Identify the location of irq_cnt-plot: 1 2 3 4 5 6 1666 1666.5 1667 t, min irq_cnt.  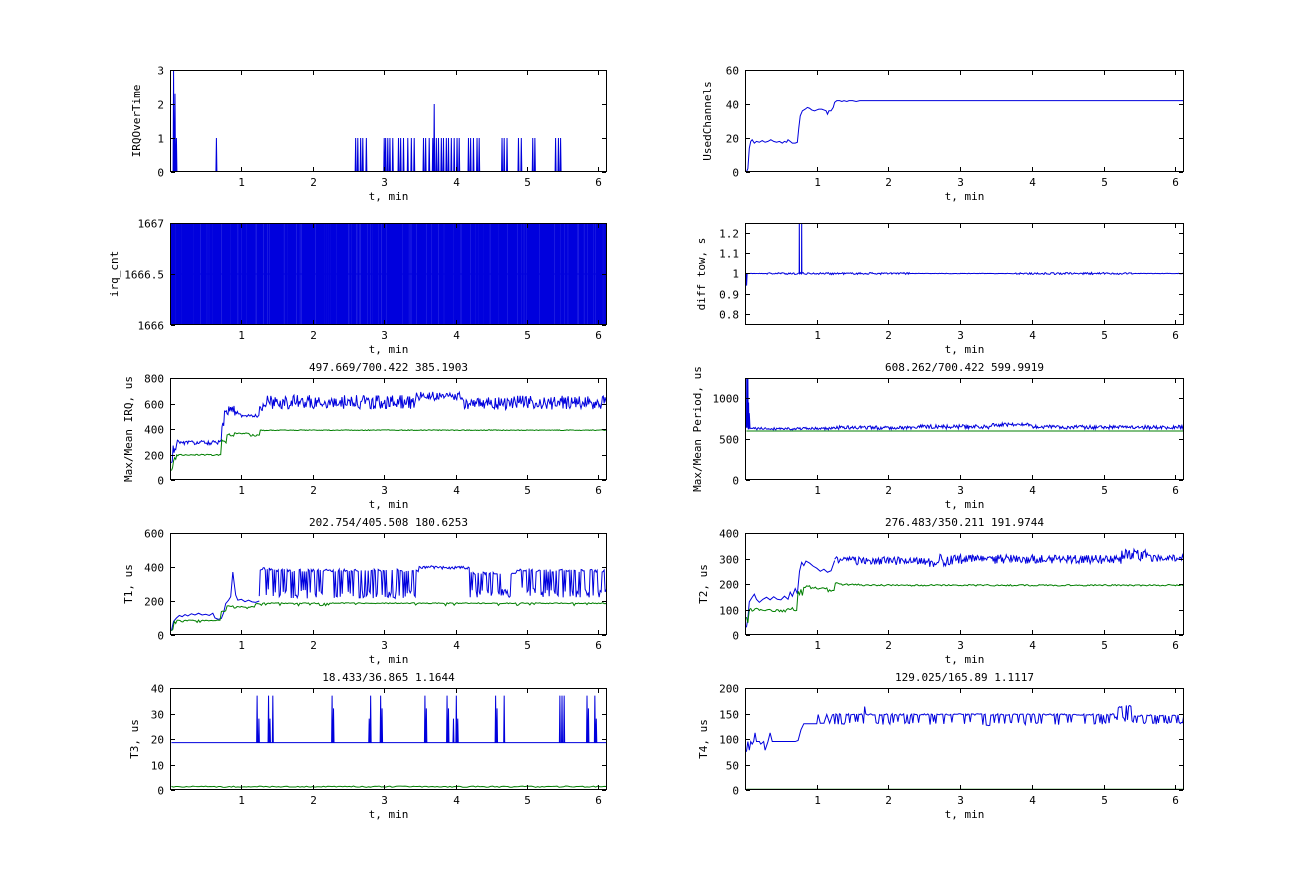
(357, 287).